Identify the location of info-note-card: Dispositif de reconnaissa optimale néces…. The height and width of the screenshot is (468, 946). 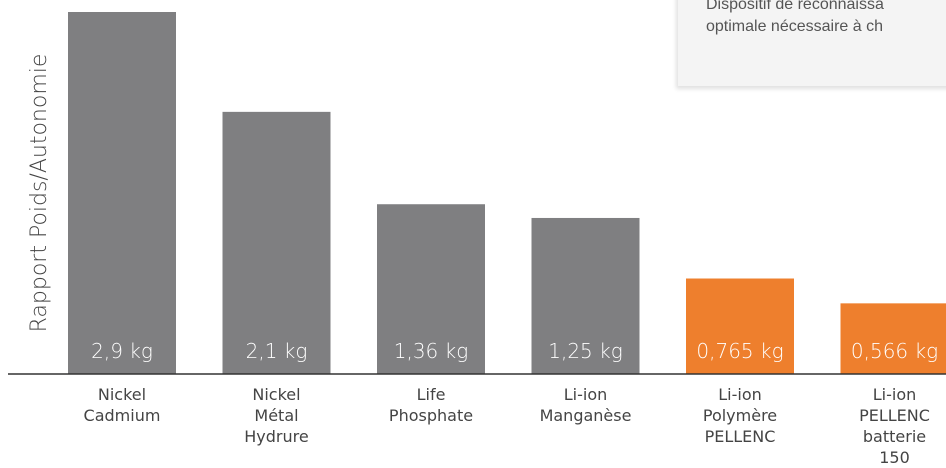
(812, 43).